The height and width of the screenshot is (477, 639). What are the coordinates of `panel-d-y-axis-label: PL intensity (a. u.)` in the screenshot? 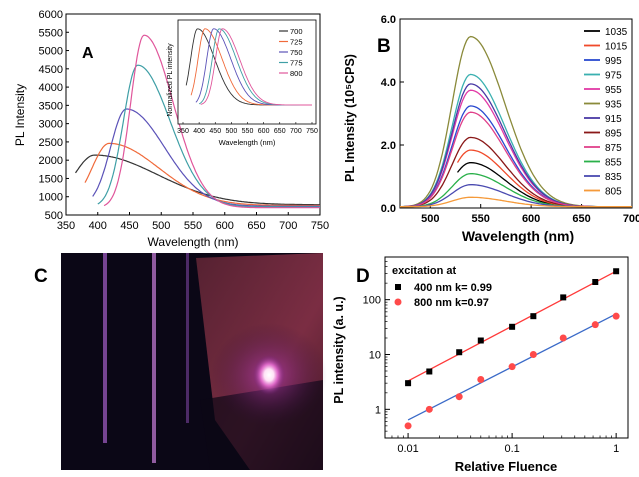 It's located at (339, 349).